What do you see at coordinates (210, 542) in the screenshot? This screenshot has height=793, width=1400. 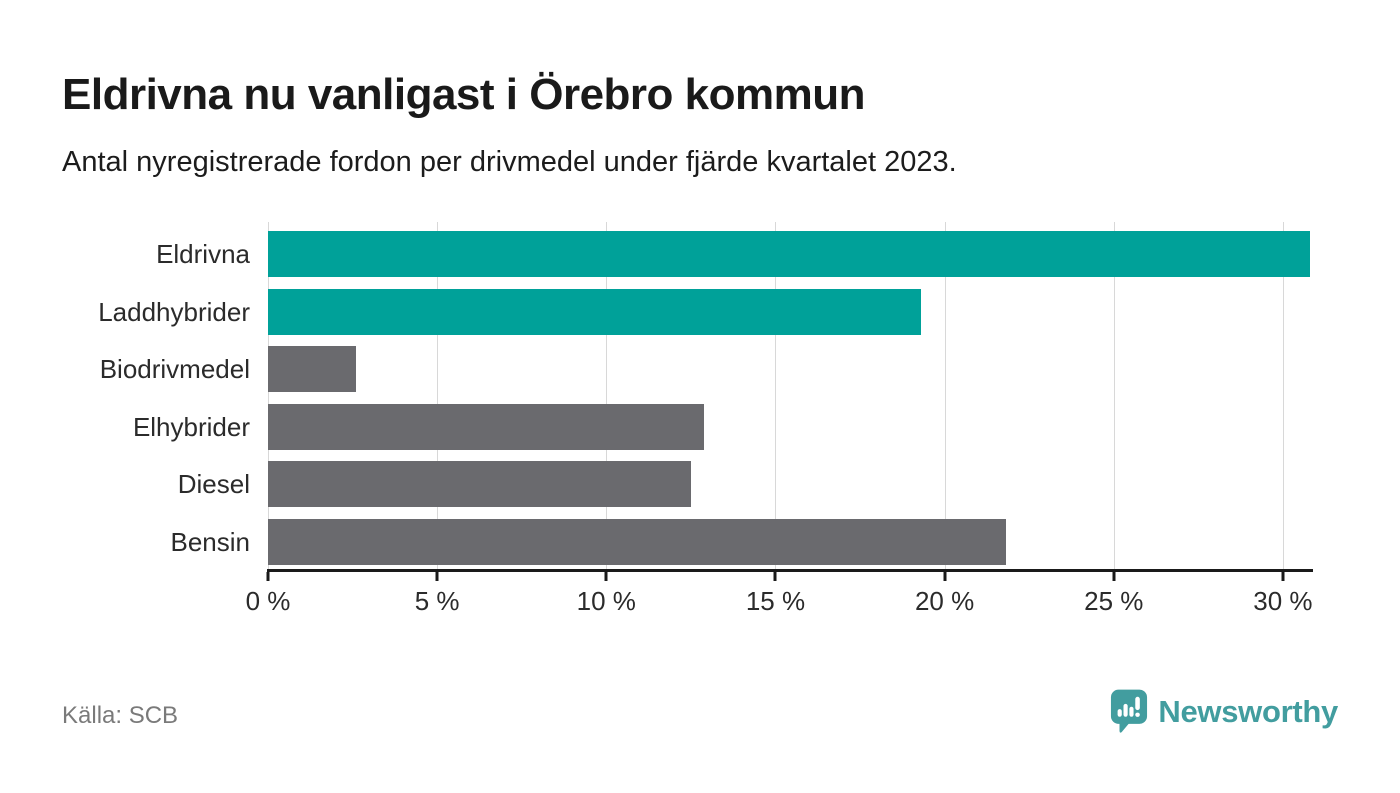 I see `category-label: Bensin` at bounding box center [210, 542].